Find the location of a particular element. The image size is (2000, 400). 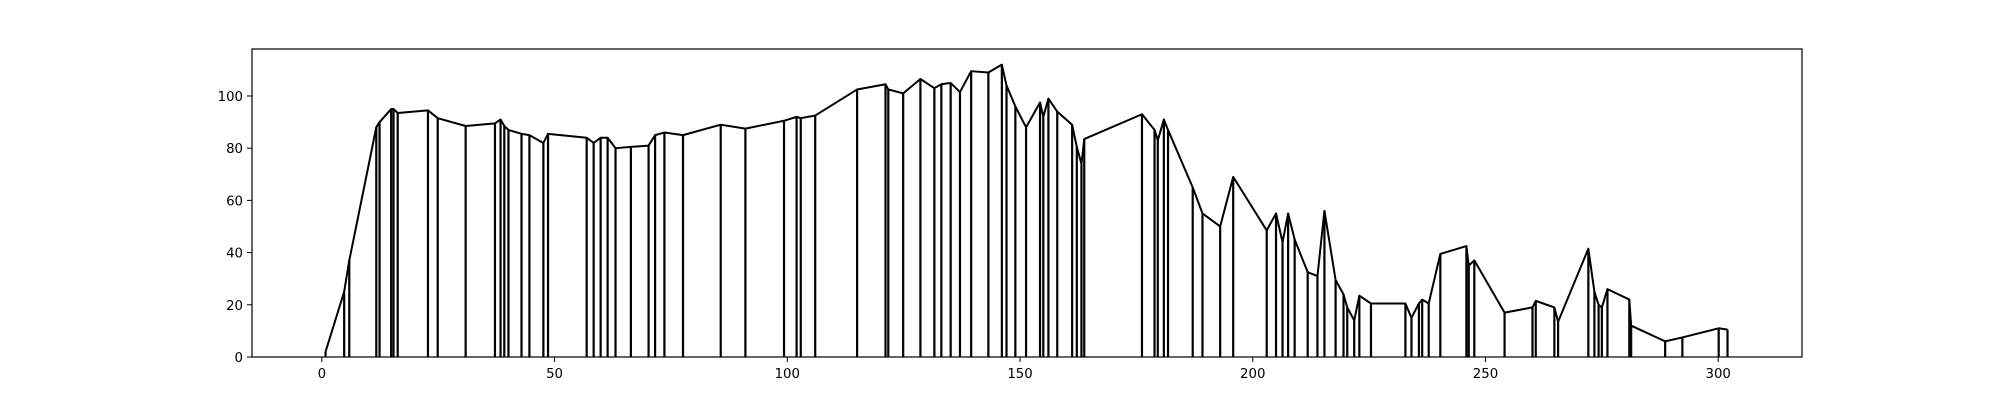

y-tick-label: 100 is located at coordinates (230, 97).